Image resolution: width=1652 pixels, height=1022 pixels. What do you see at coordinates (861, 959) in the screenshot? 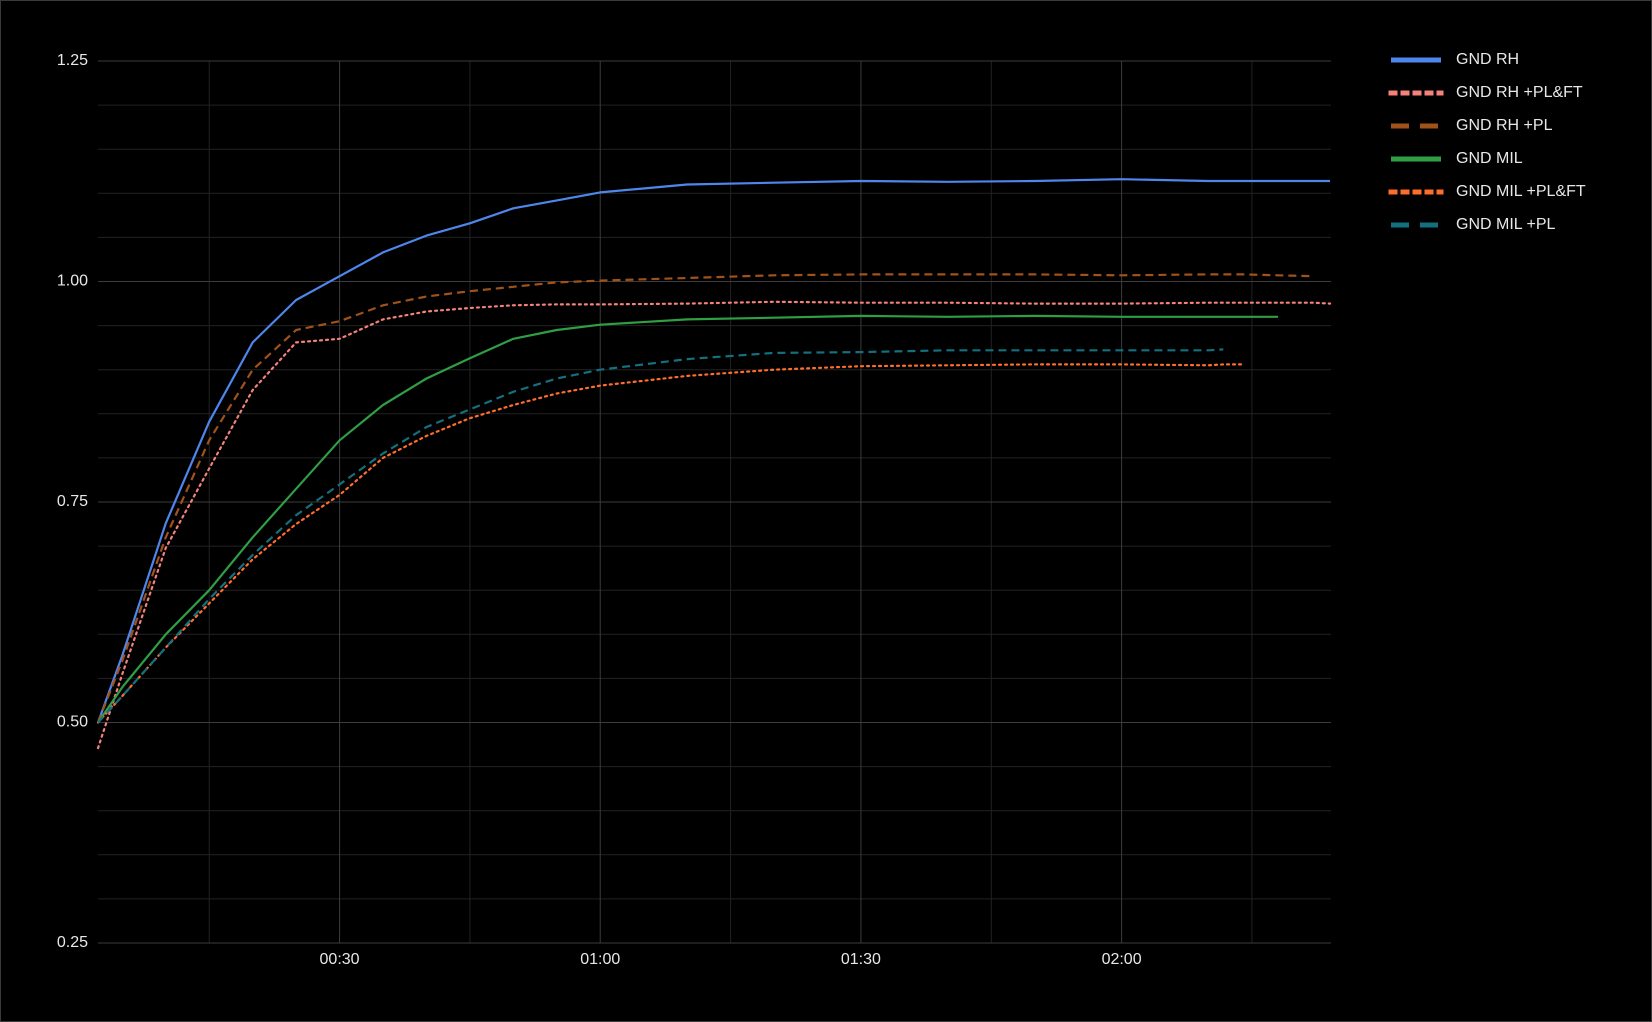
I see `x-tick-label: 01:30` at bounding box center [861, 959].